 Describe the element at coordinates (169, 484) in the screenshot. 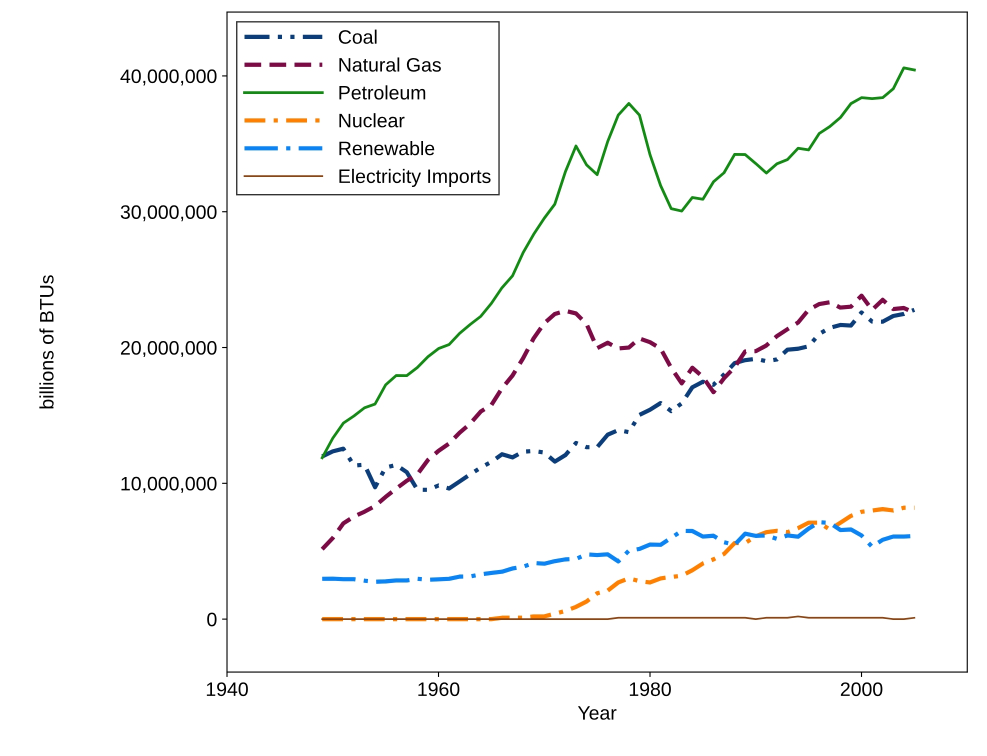

I see `y-tick-label: 10,000,000` at that location.